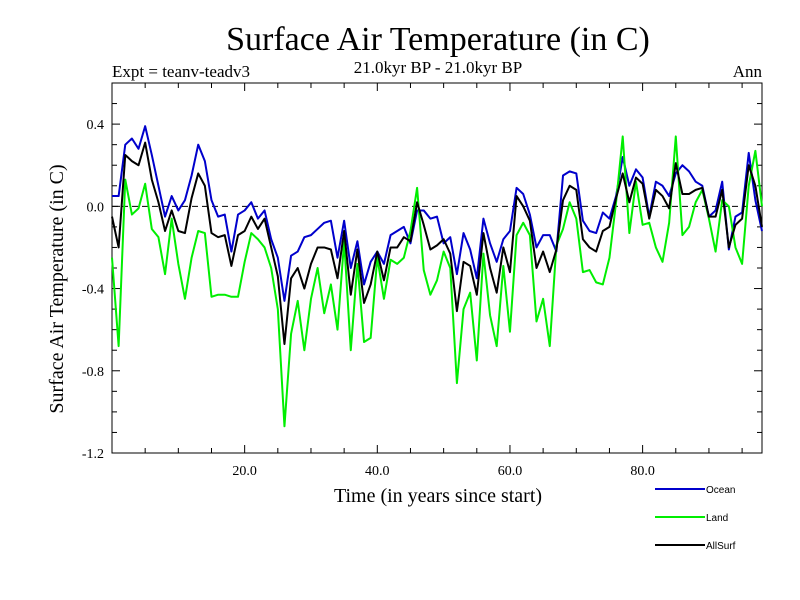 The height and width of the screenshot is (600, 800). I want to click on legend-label-land: Land, so click(717, 518).